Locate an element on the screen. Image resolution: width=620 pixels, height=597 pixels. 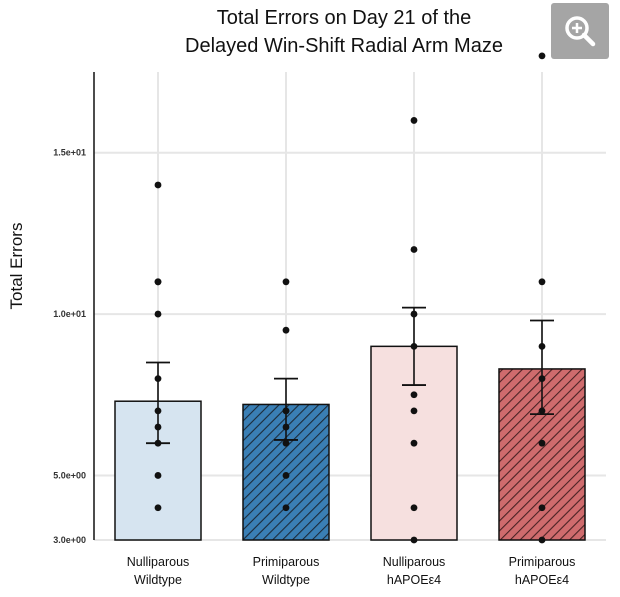
y-tick-label: 1.0e+01 is located at coordinates (69, 314).